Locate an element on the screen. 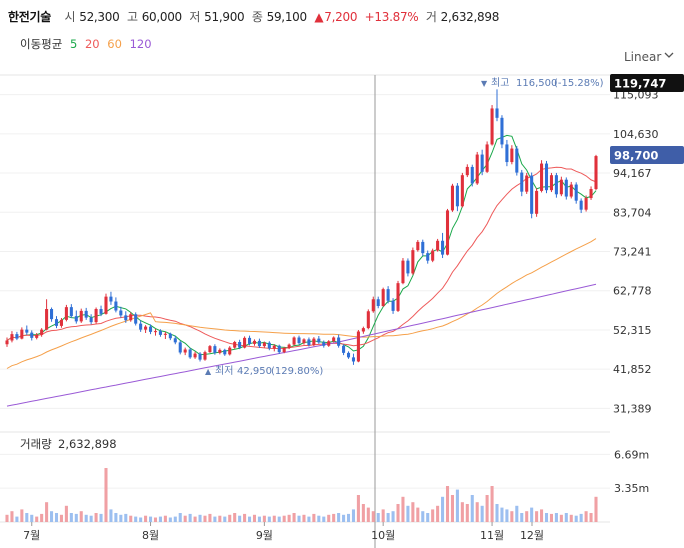 The image size is (684, 548). ma120-legend: 120 is located at coordinates (140, 44).